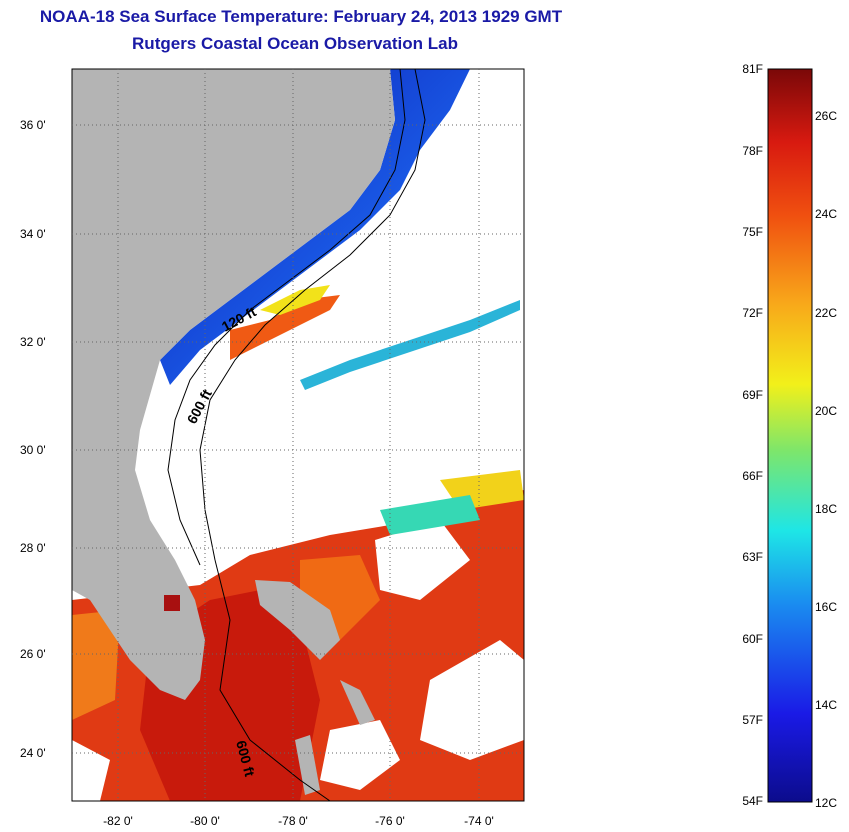  What do you see at coordinates (293, 821) in the screenshot?
I see `lon-label: -78 0'` at bounding box center [293, 821].